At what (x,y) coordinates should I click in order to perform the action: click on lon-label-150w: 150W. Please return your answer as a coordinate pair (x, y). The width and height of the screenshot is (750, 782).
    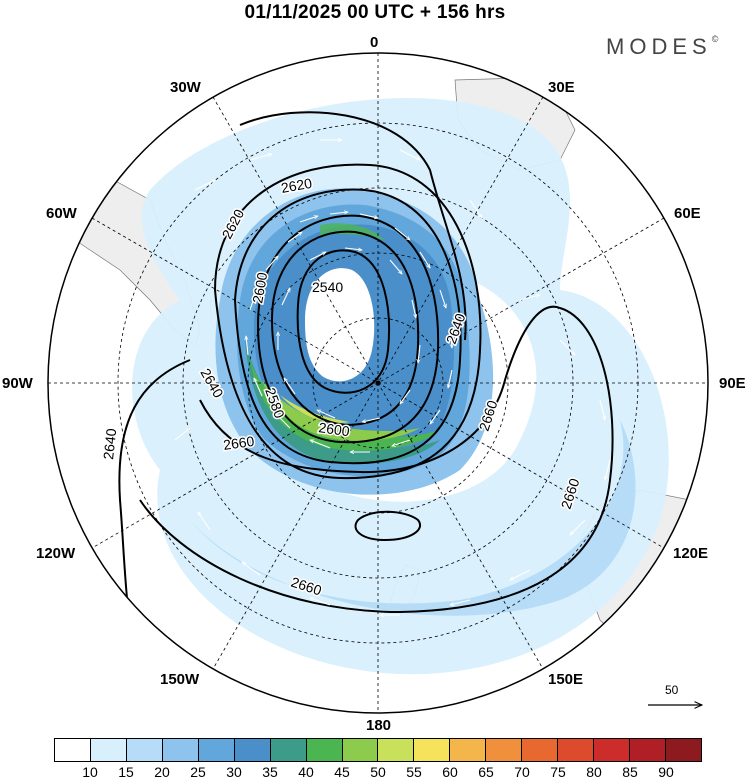
    Looking at the image, I should click on (180, 679).